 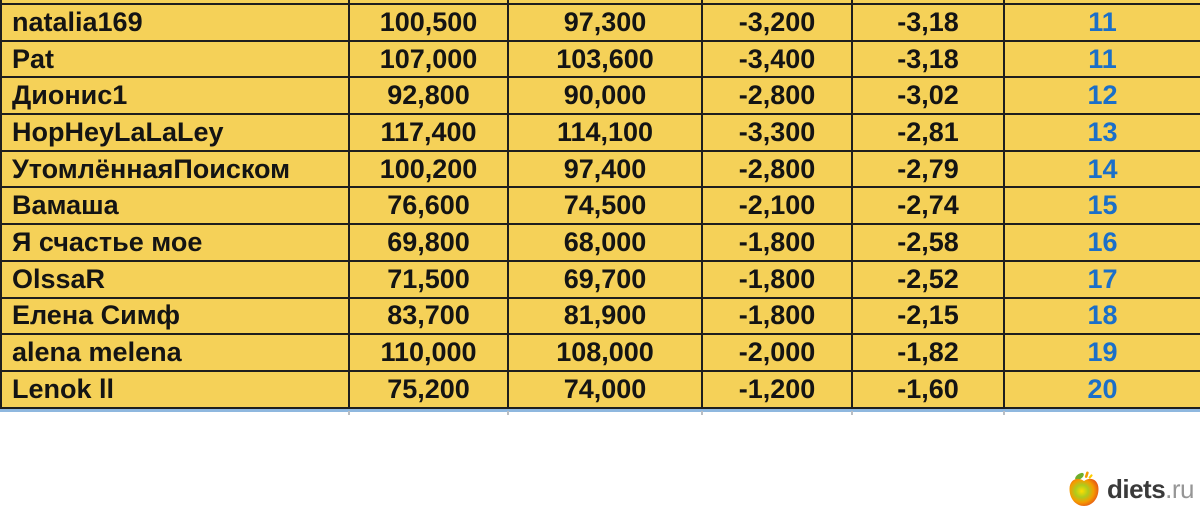 I want to click on member-name: Елена Симф, so click(x=175, y=316).